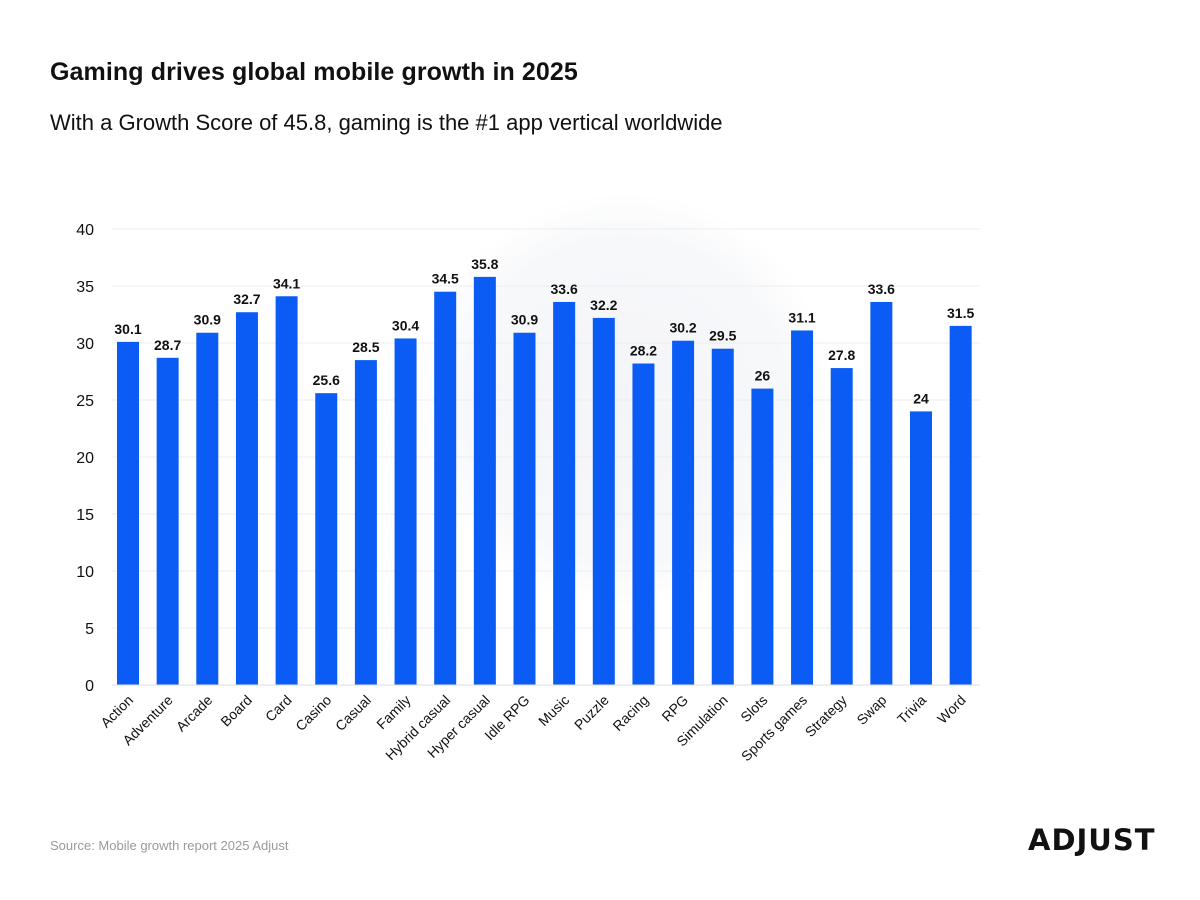 The height and width of the screenshot is (900, 1200). What do you see at coordinates (405, 325) in the screenshot?
I see `data-label: 30.4` at bounding box center [405, 325].